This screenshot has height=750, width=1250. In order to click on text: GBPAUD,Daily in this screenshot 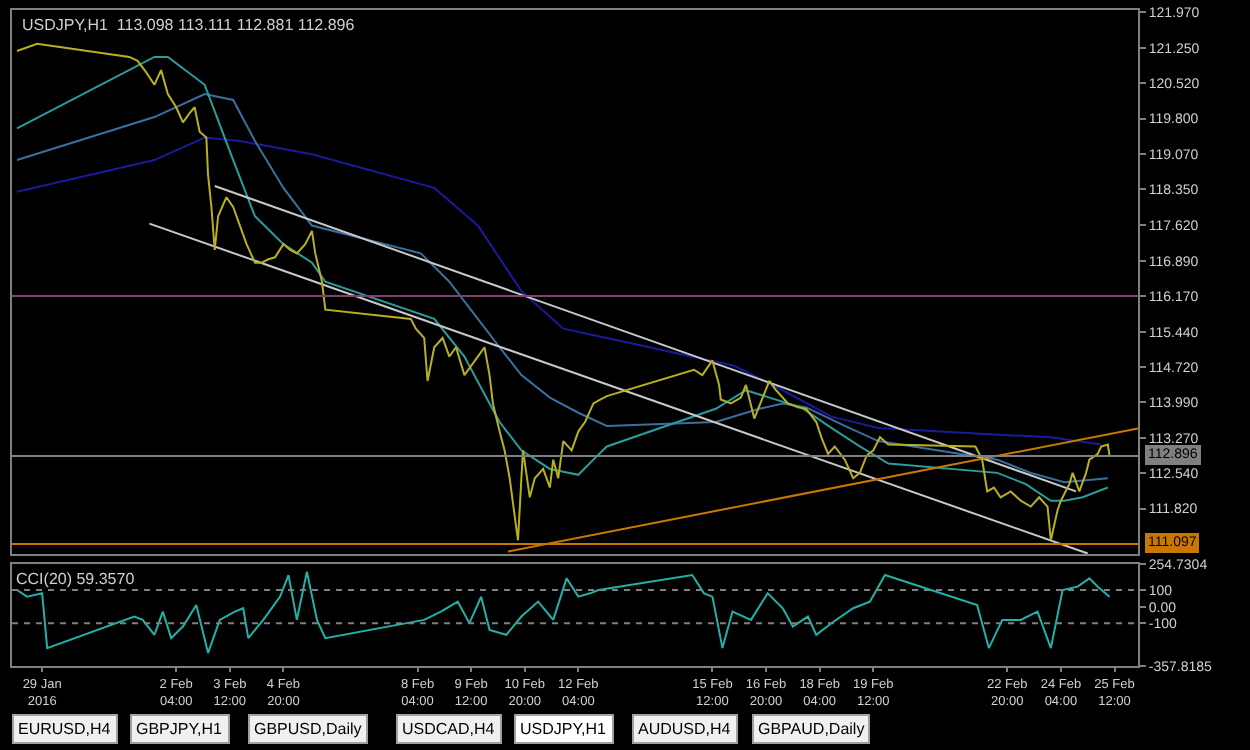, I will do `click(811, 729)`.